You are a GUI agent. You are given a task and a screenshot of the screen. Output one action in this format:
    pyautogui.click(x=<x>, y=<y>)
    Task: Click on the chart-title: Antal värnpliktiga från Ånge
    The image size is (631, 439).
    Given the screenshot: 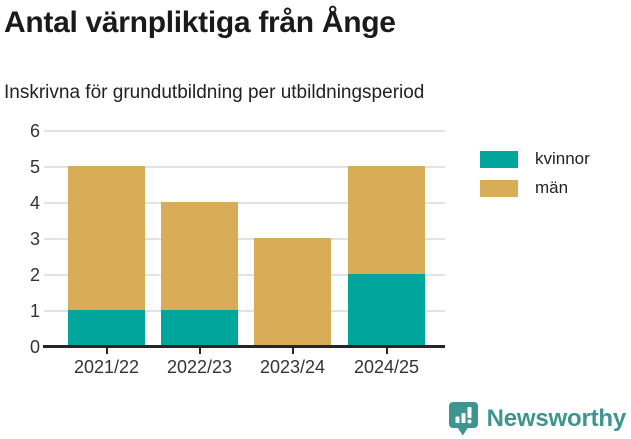 What is the action you would take?
    pyautogui.click(x=200, y=22)
    